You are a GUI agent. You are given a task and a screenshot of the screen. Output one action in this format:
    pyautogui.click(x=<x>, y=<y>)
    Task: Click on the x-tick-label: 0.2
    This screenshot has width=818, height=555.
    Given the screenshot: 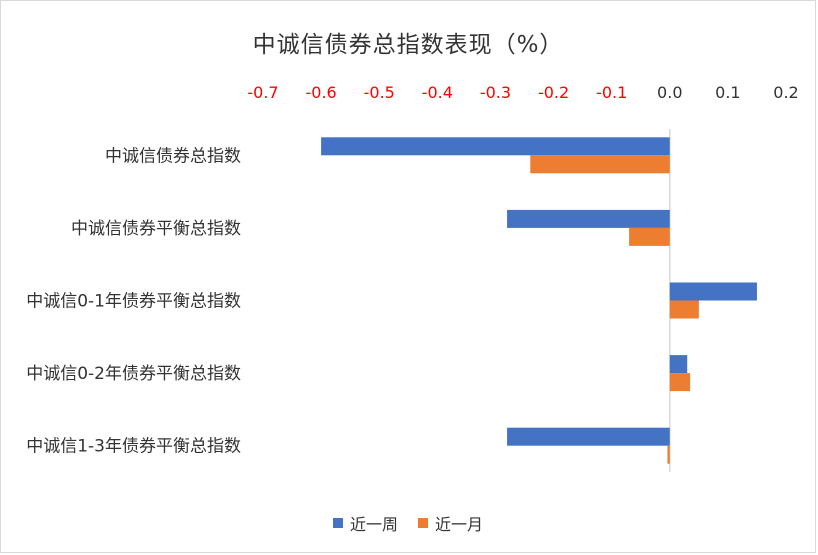 What is the action you would take?
    pyautogui.click(x=785, y=92)
    